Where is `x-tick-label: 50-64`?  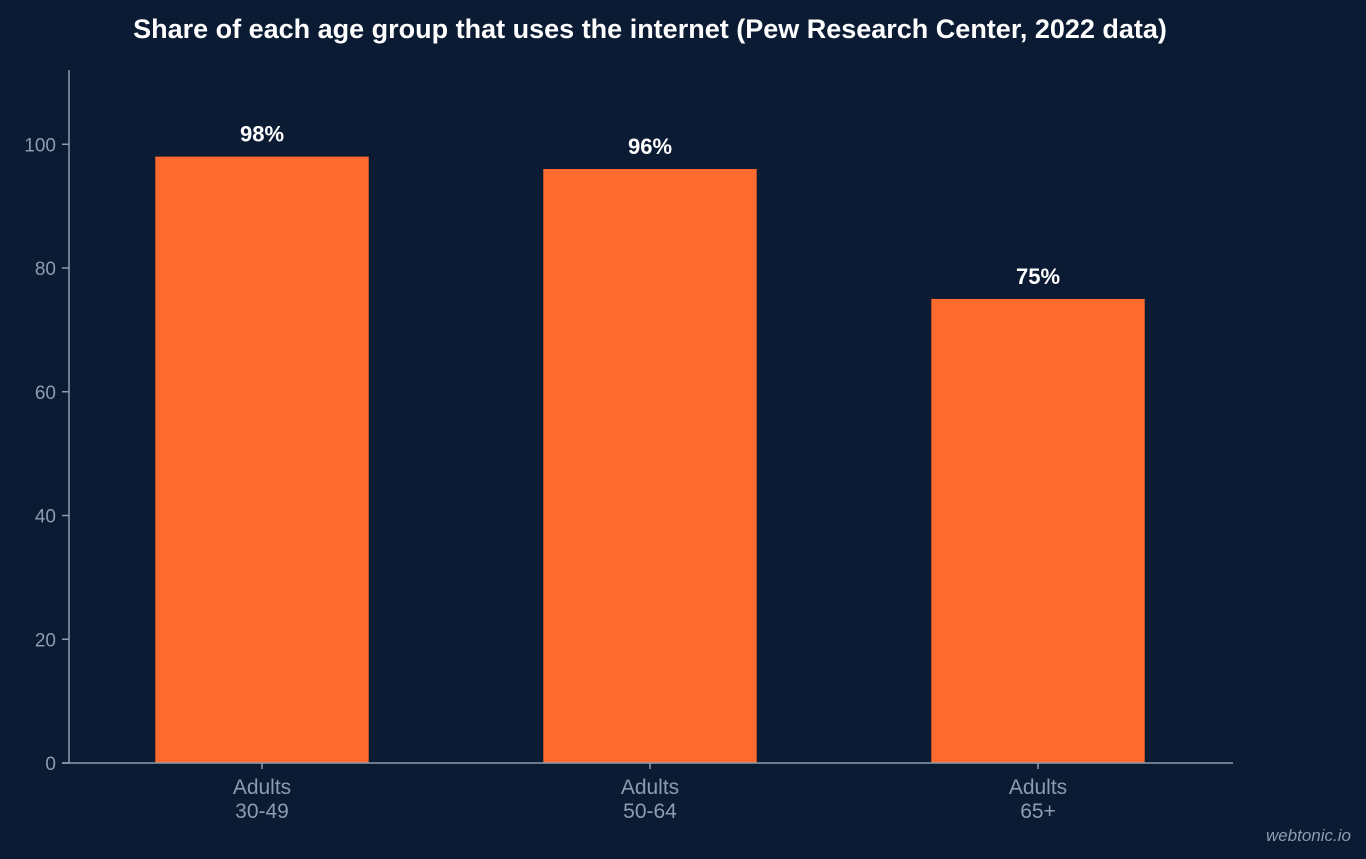 x-tick-label: 50-64 is located at coordinates (650, 811).